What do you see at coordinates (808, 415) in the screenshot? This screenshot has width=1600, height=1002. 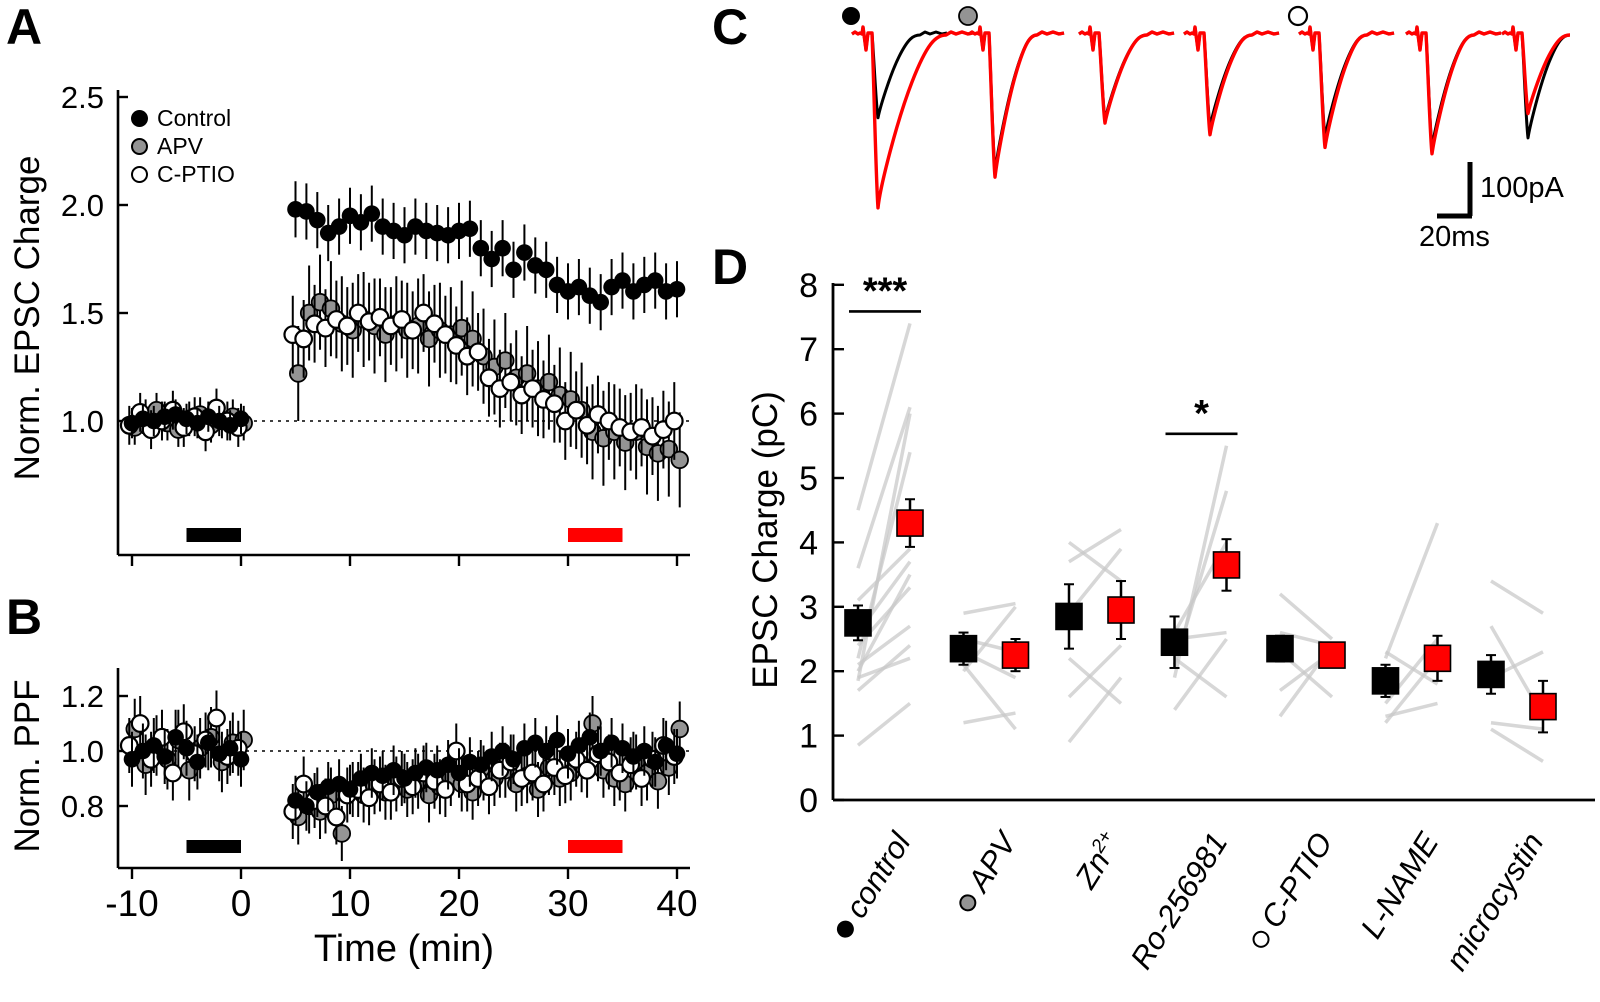 I see `y-tick-label: 6` at bounding box center [808, 415].